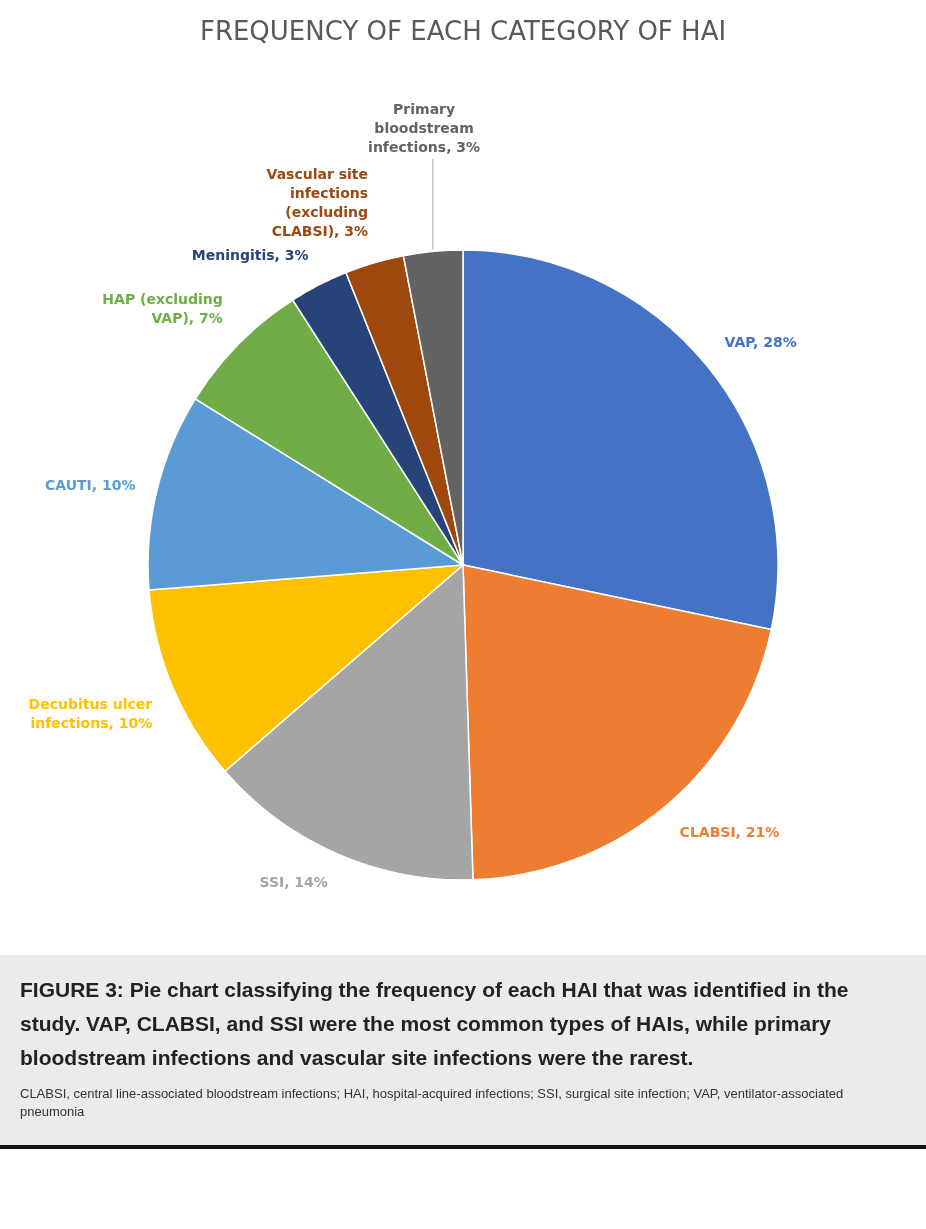 The height and width of the screenshot is (1229, 926). I want to click on slice-label: Decubitus ulcer infections, 10%, so click(90, 713).